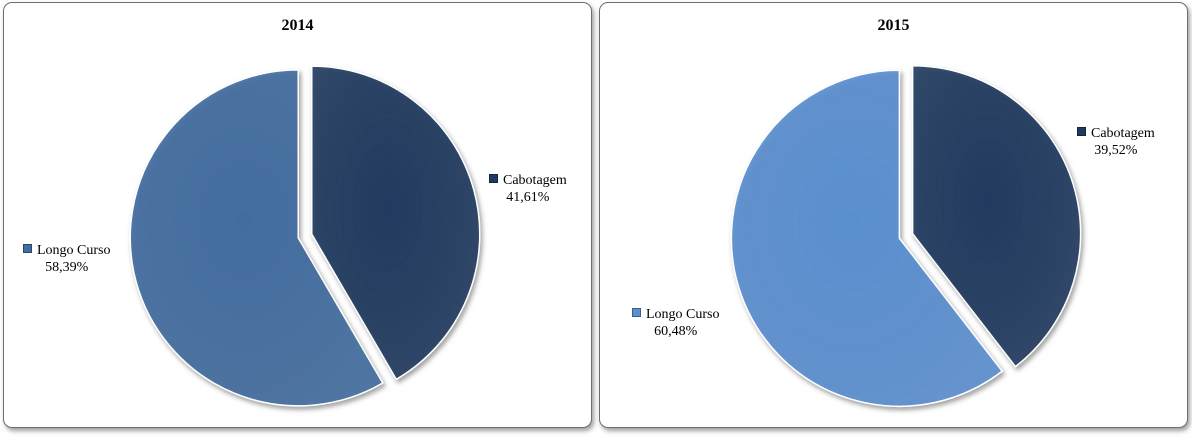  What do you see at coordinates (528, 197) in the screenshot?
I see `data-label: 41,61%` at bounding box center [528, 197].